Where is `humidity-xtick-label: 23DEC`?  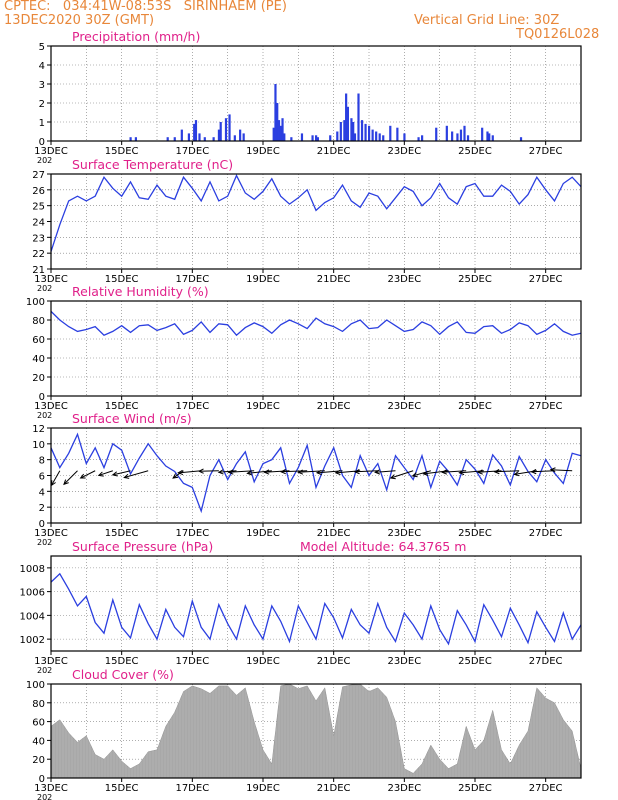
humidity-xtick-label: 23DEC is located at coordinates (404, 406).